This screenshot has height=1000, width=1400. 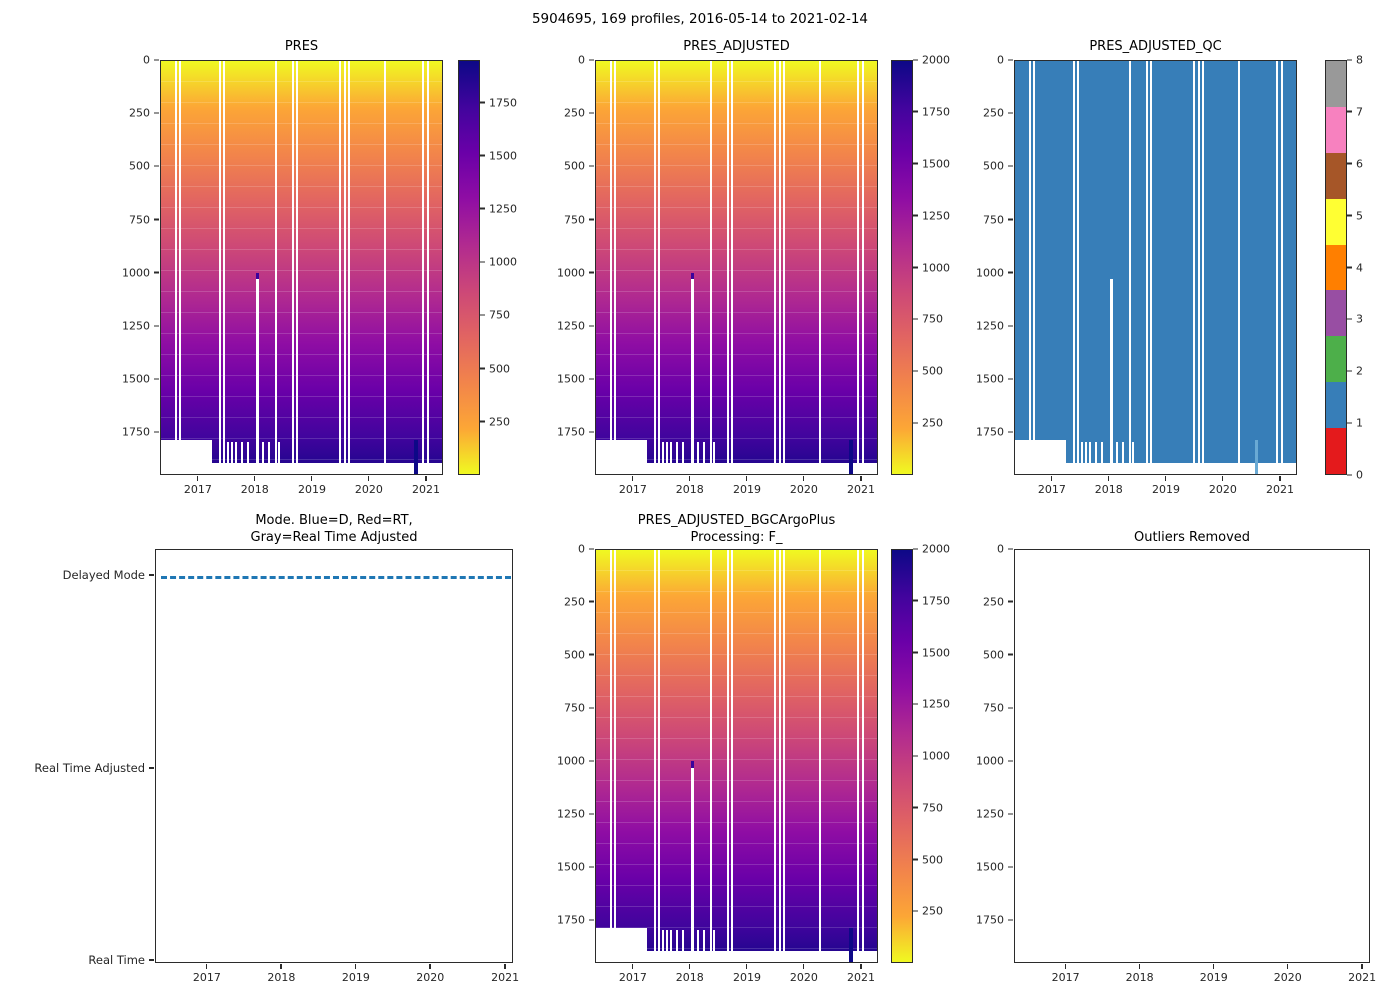 I want to click on pres-level-bands, so click(x=301, y=267).